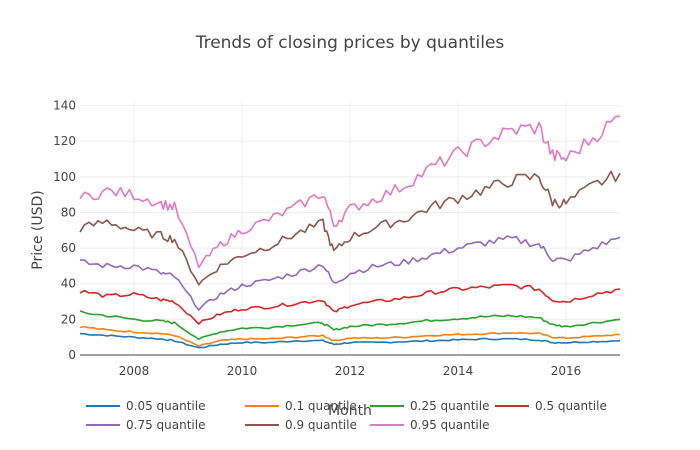  What do you see at coordinates (350, 371) in the screenshot?
I see `x-tick-label: 2012` at bounding box center [350, 371].